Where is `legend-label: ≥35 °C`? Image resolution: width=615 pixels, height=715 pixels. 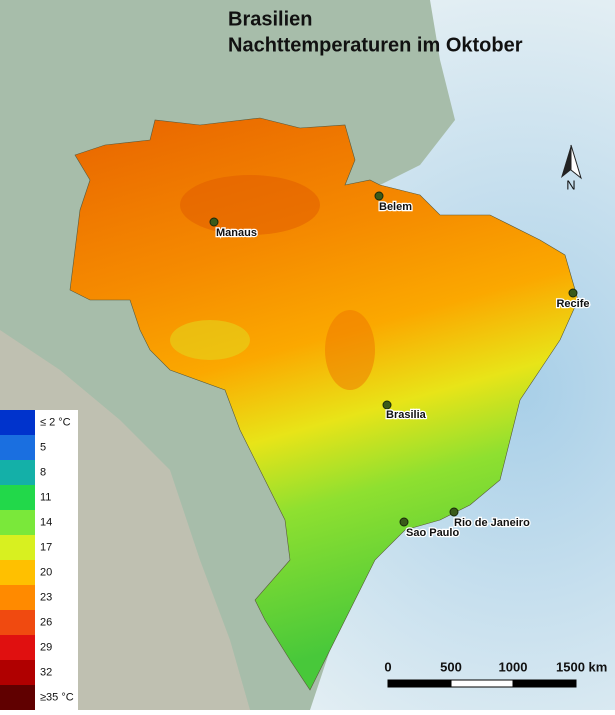 legend-label: ≥35 °C is located at coordinates (57, 697).